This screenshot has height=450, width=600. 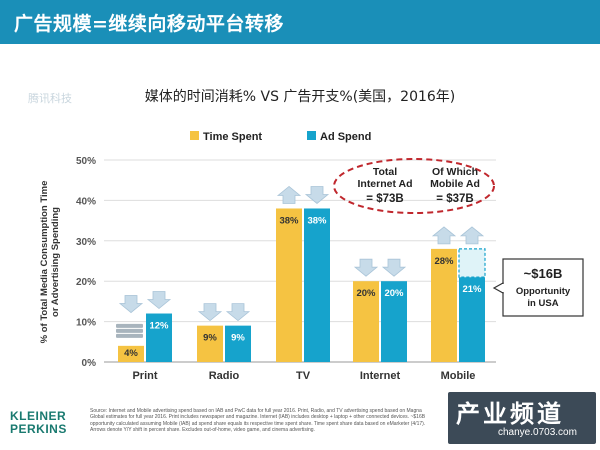 What do you see at coordinates (44, 262) in the screenshot?
I see `y-axis-label-line-1: % of Total Media Consumption Time` at bounding box center [44, 262].